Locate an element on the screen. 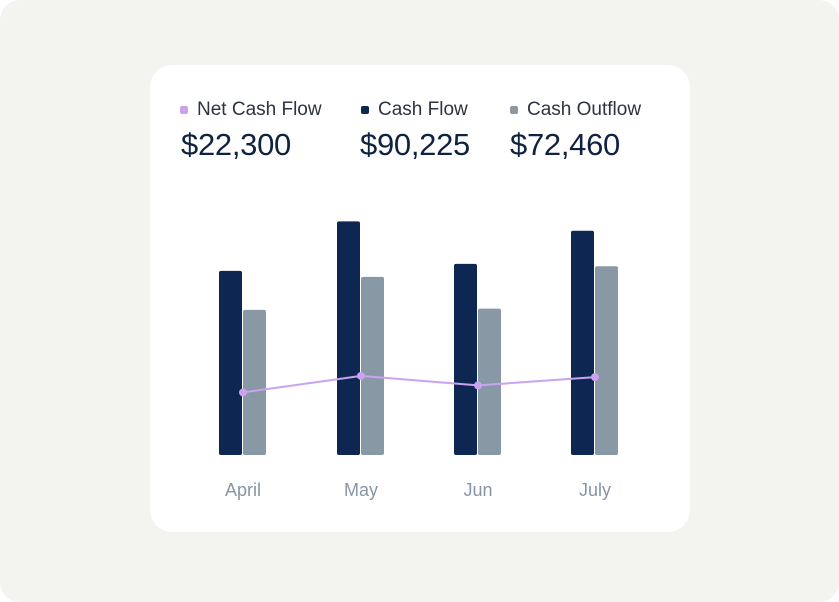  x-axis-label-may: May is located at coordinates (361, 490).